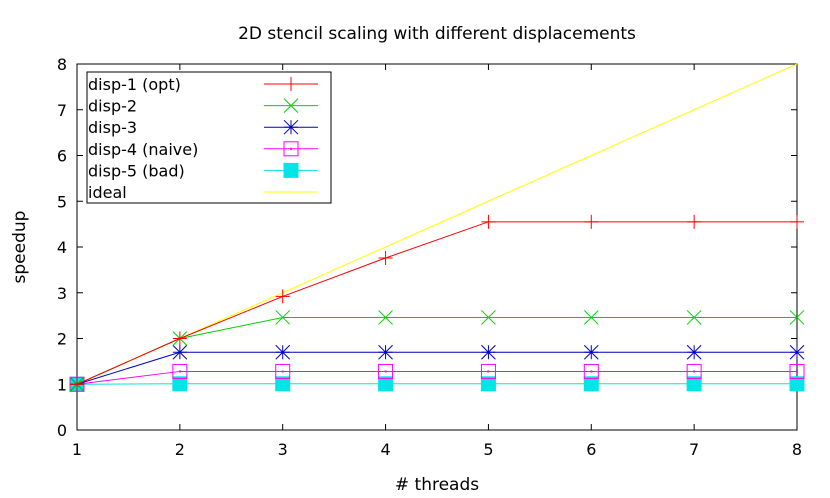 The width and height of the screenshot is (830, 498). I want to click on x-tick-label: 1, so click(77, 449).